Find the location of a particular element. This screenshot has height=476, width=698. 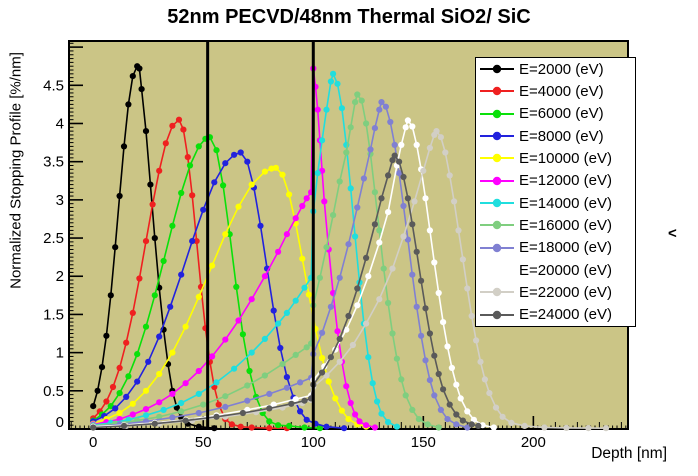

y-tick-label: 1.5 is located at coordinates (53, 314).